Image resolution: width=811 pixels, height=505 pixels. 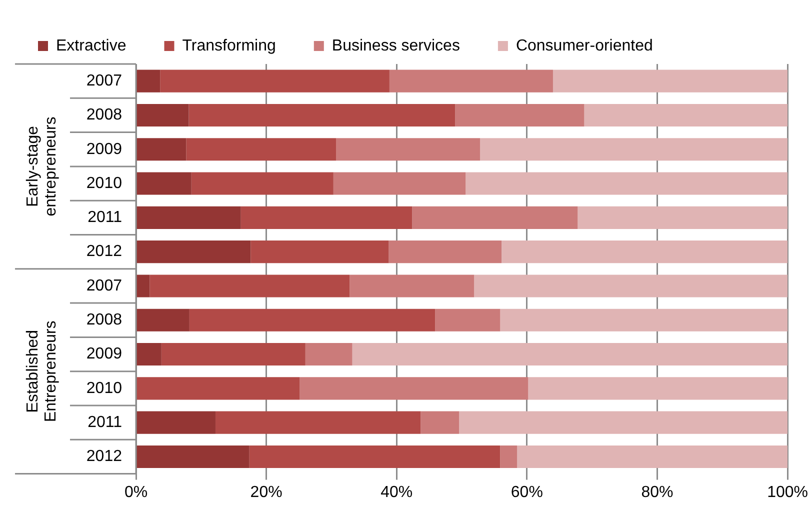 What do you see at coordinates (787, 492) in the screenshot?
I see `x-tick-label: 100%` at bounding box center [787, 492].